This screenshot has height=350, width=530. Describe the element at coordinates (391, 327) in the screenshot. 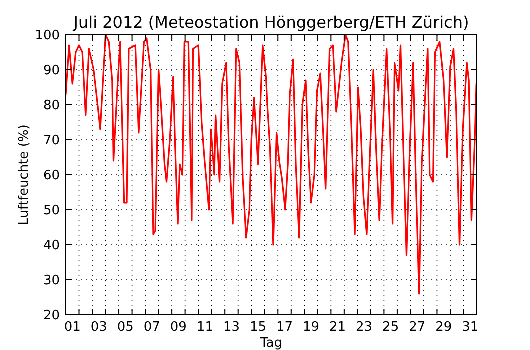

I see `x-tick-label: 25` at that location.